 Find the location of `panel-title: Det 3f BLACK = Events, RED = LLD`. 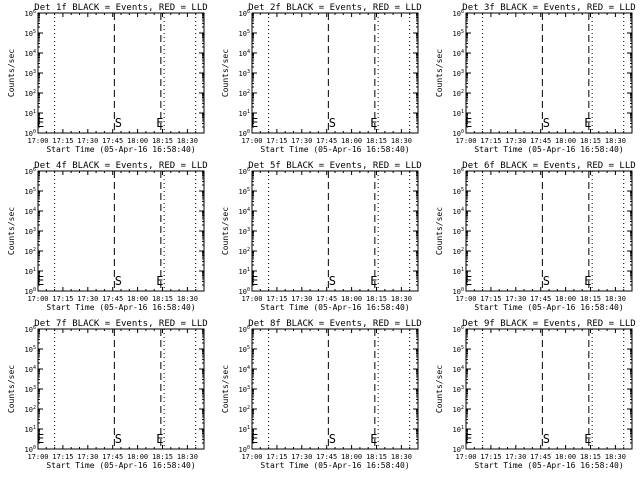

panel-title: Det 3f BLACK = Events, RED = LLD is located at coordinates (548, 8).